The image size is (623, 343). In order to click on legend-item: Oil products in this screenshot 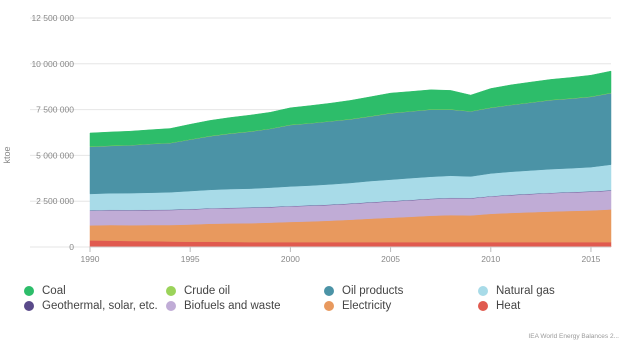, I will do `click(363, 291)`.